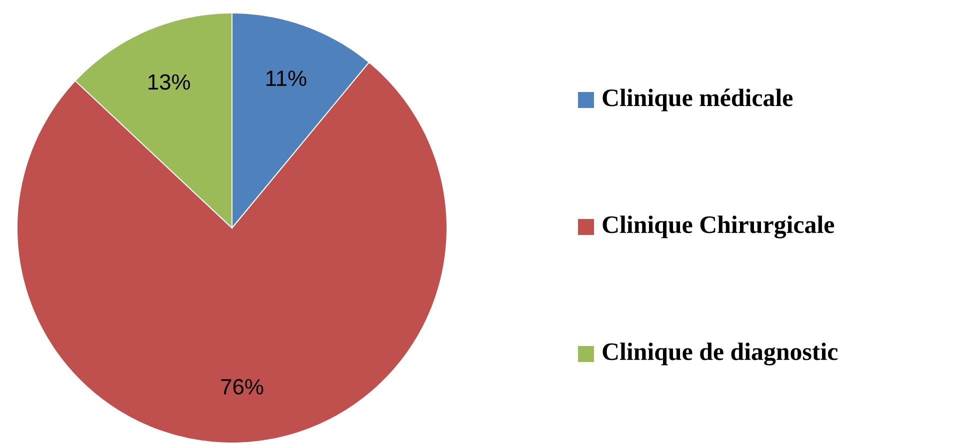 Image resolution: width=960 pixels, height=448 pixels. Describe the element at coordinates (169, 82) in the screenshot. I see `data-label: 13%` at that location.